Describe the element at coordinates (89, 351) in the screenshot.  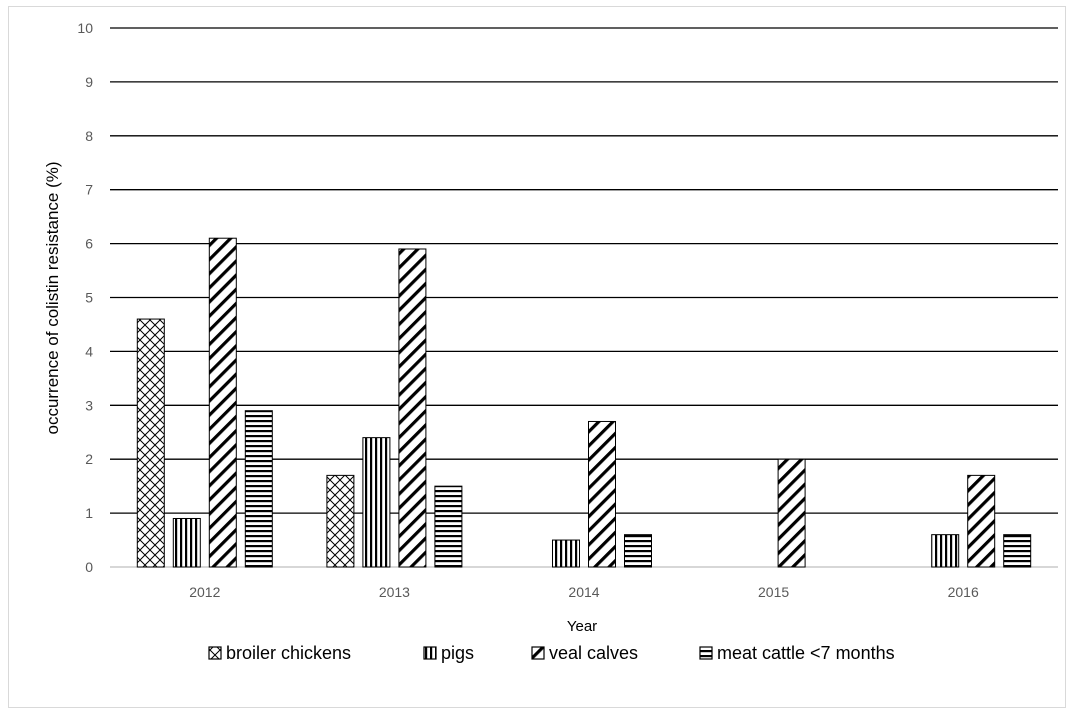
I see `y-tick-label: 4` at that location.